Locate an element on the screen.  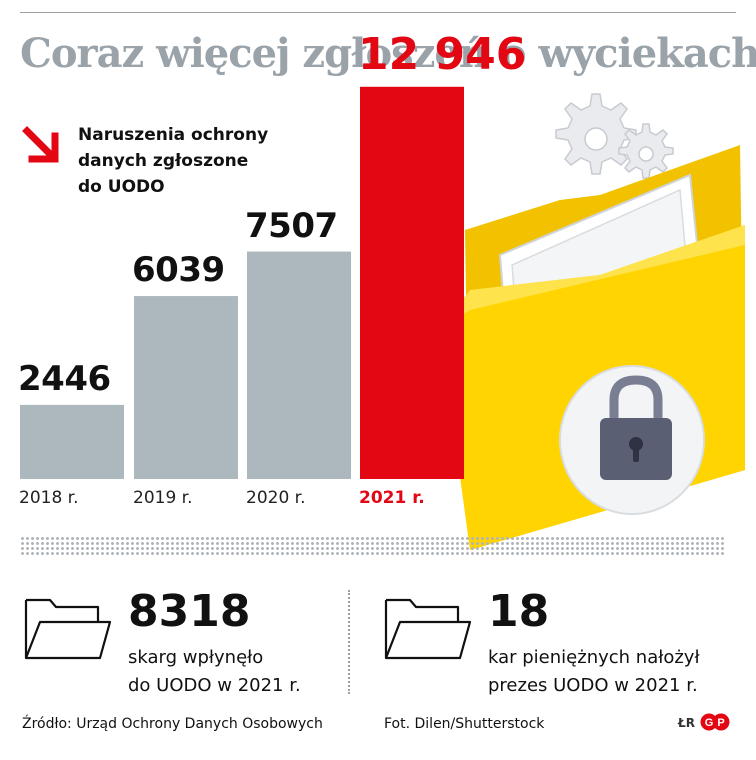
top-rule is located at coordinates (378, 12).